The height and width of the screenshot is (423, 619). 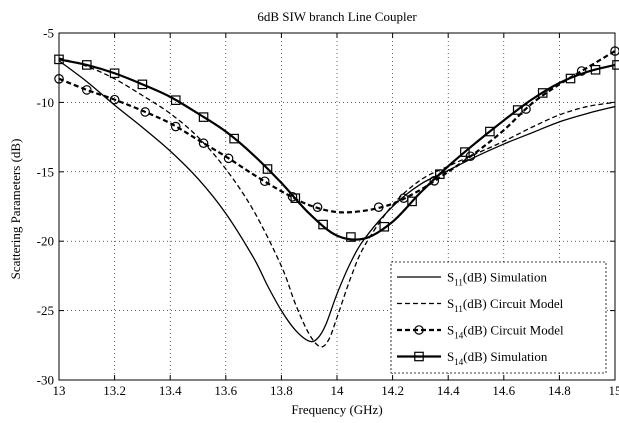 I want to click on x-axis-label: Frequency (GHz), so click(x=336, y=409).